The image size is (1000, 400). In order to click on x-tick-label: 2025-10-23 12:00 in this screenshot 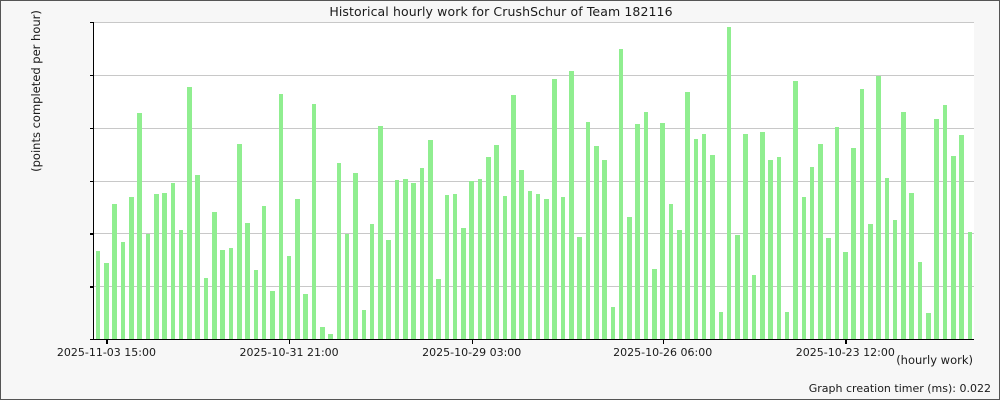, I will do `click(845, 352)`.